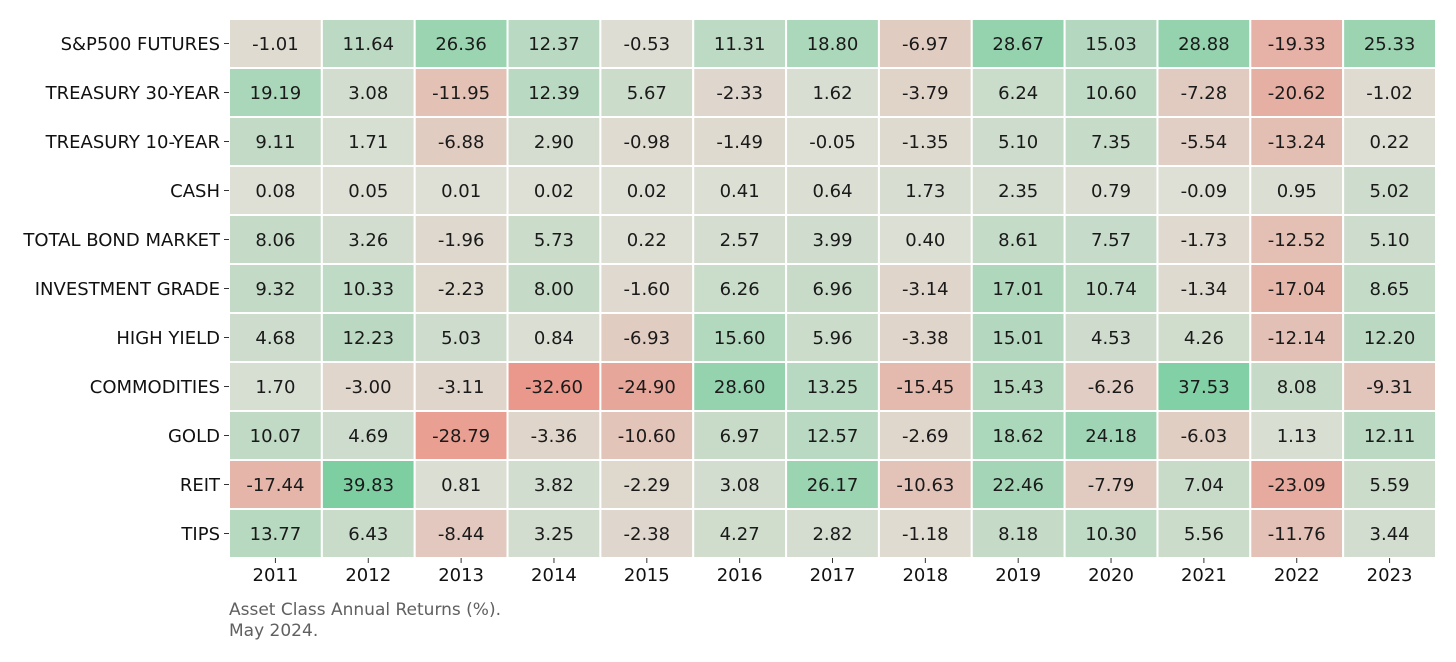  I want to click on cell-value-gold-2021: -6.03, so click(1204, 436).